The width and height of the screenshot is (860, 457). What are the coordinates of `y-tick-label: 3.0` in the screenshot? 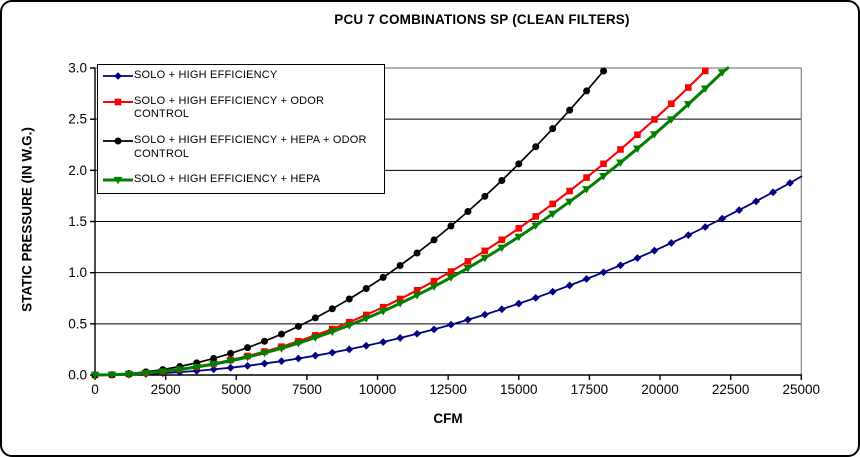 It's located at (77, 68).